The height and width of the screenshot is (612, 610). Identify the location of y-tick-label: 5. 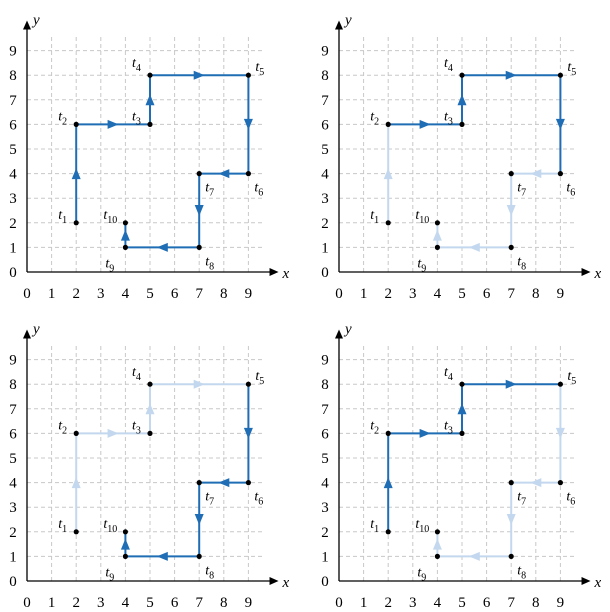
(325, 459).